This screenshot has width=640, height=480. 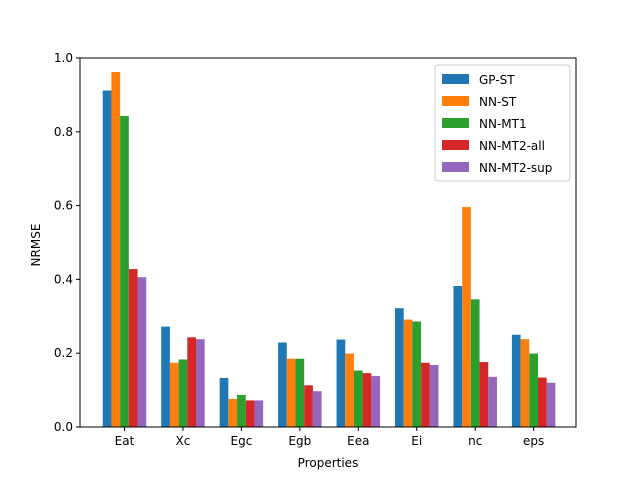 What do you see at coordinates (308, 406) in the screenshot?
I see `bar-nn-mt2-all-egb` at bounding box center [308, 406].